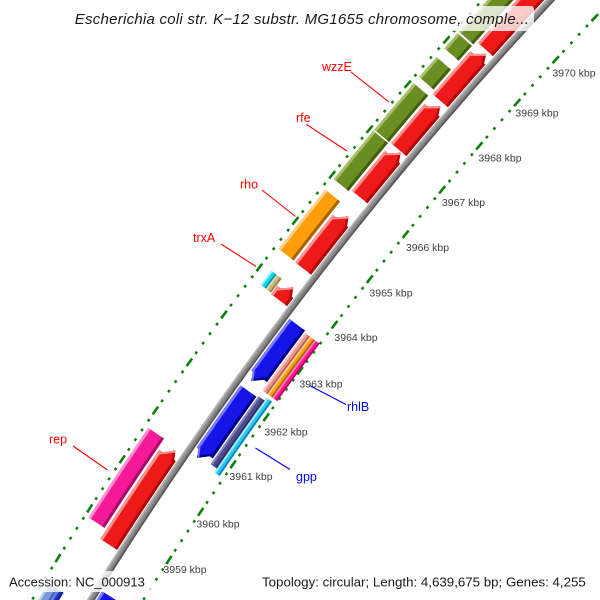 Image resolution: width=600 pixels, height=600 pixels. What do you see at coordinates (573, 74) in the screenshot?
I see `svg-text: 3970 kbp` at bounding box center [573, 74].